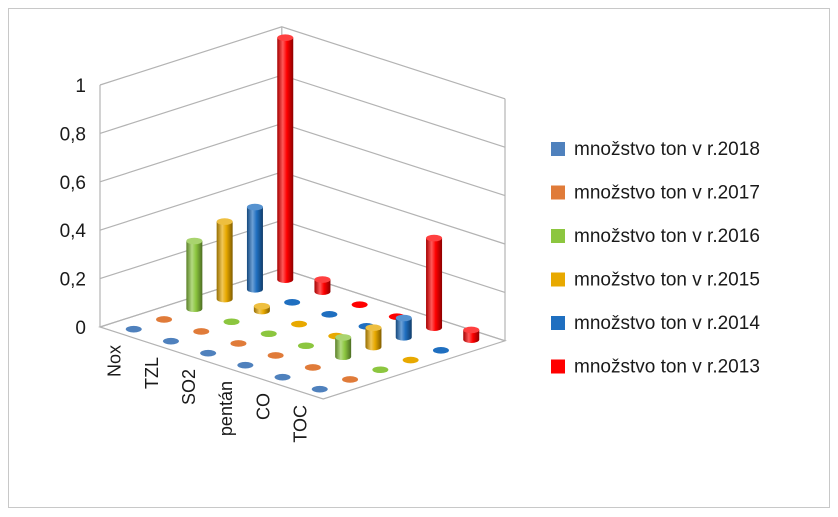  What do you see at coordinates (655, 367) in the screenshot?
I see `legend-item: množstvo ton v r.2013` at bounding box center [655, 367].